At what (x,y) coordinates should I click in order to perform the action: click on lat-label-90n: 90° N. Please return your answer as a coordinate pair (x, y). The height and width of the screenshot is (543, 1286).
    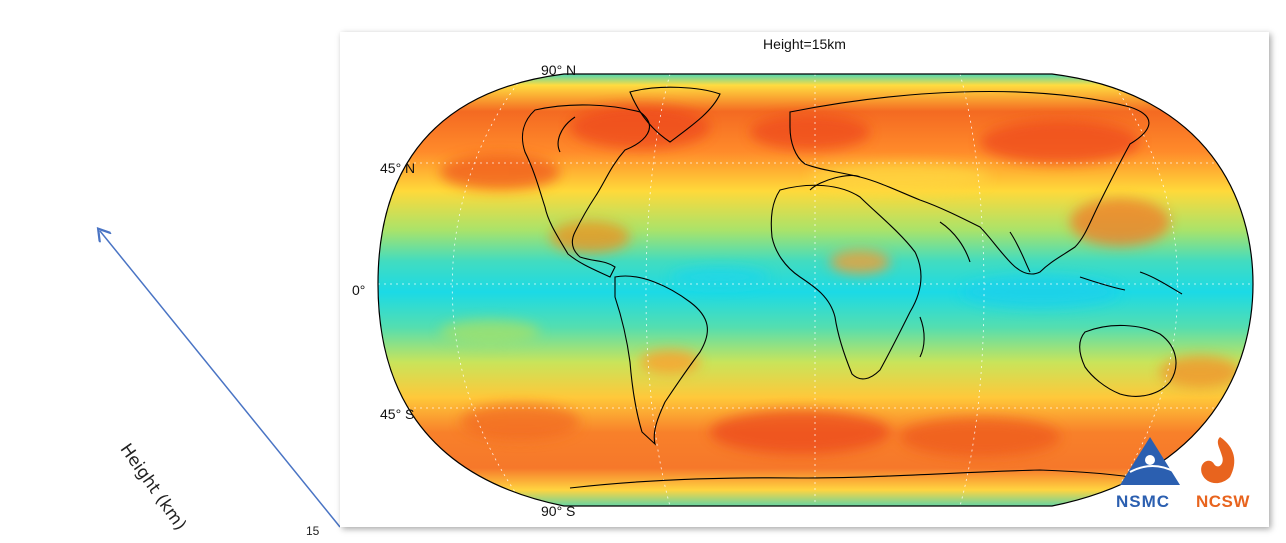
    Looking at the image, I should click on (559, 70).